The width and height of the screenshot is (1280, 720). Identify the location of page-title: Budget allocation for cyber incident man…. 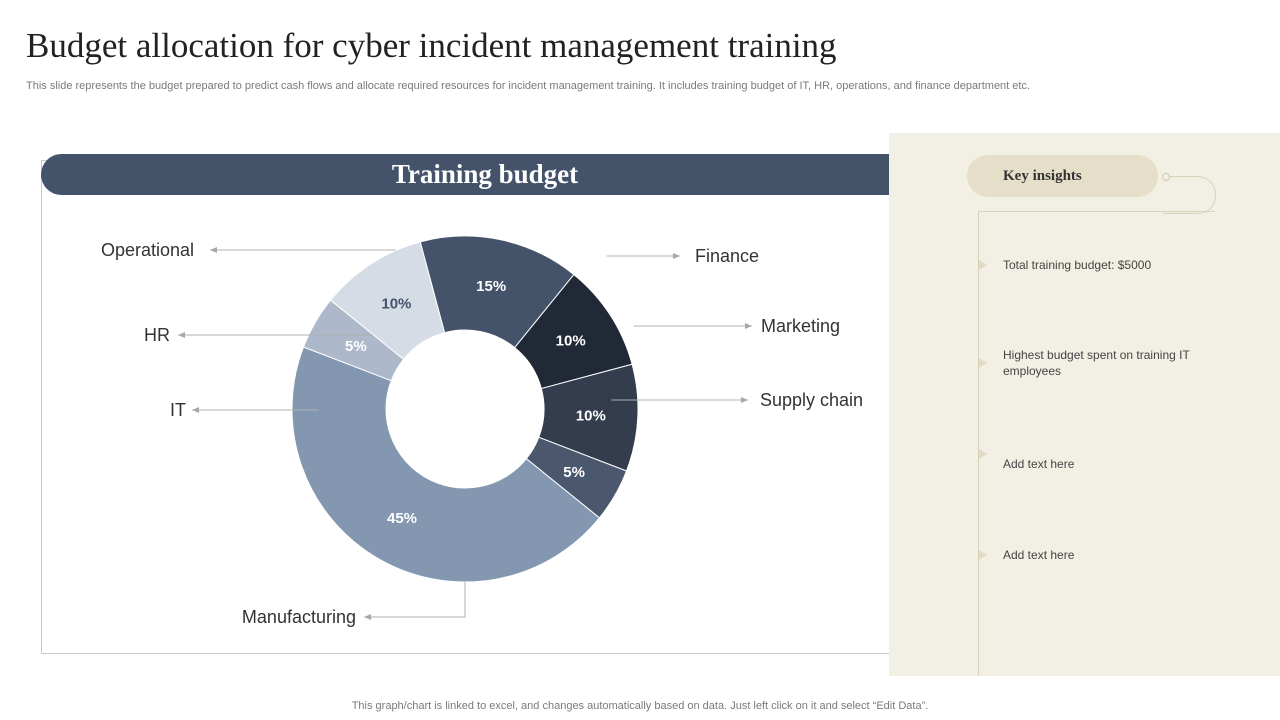
(431, 45).